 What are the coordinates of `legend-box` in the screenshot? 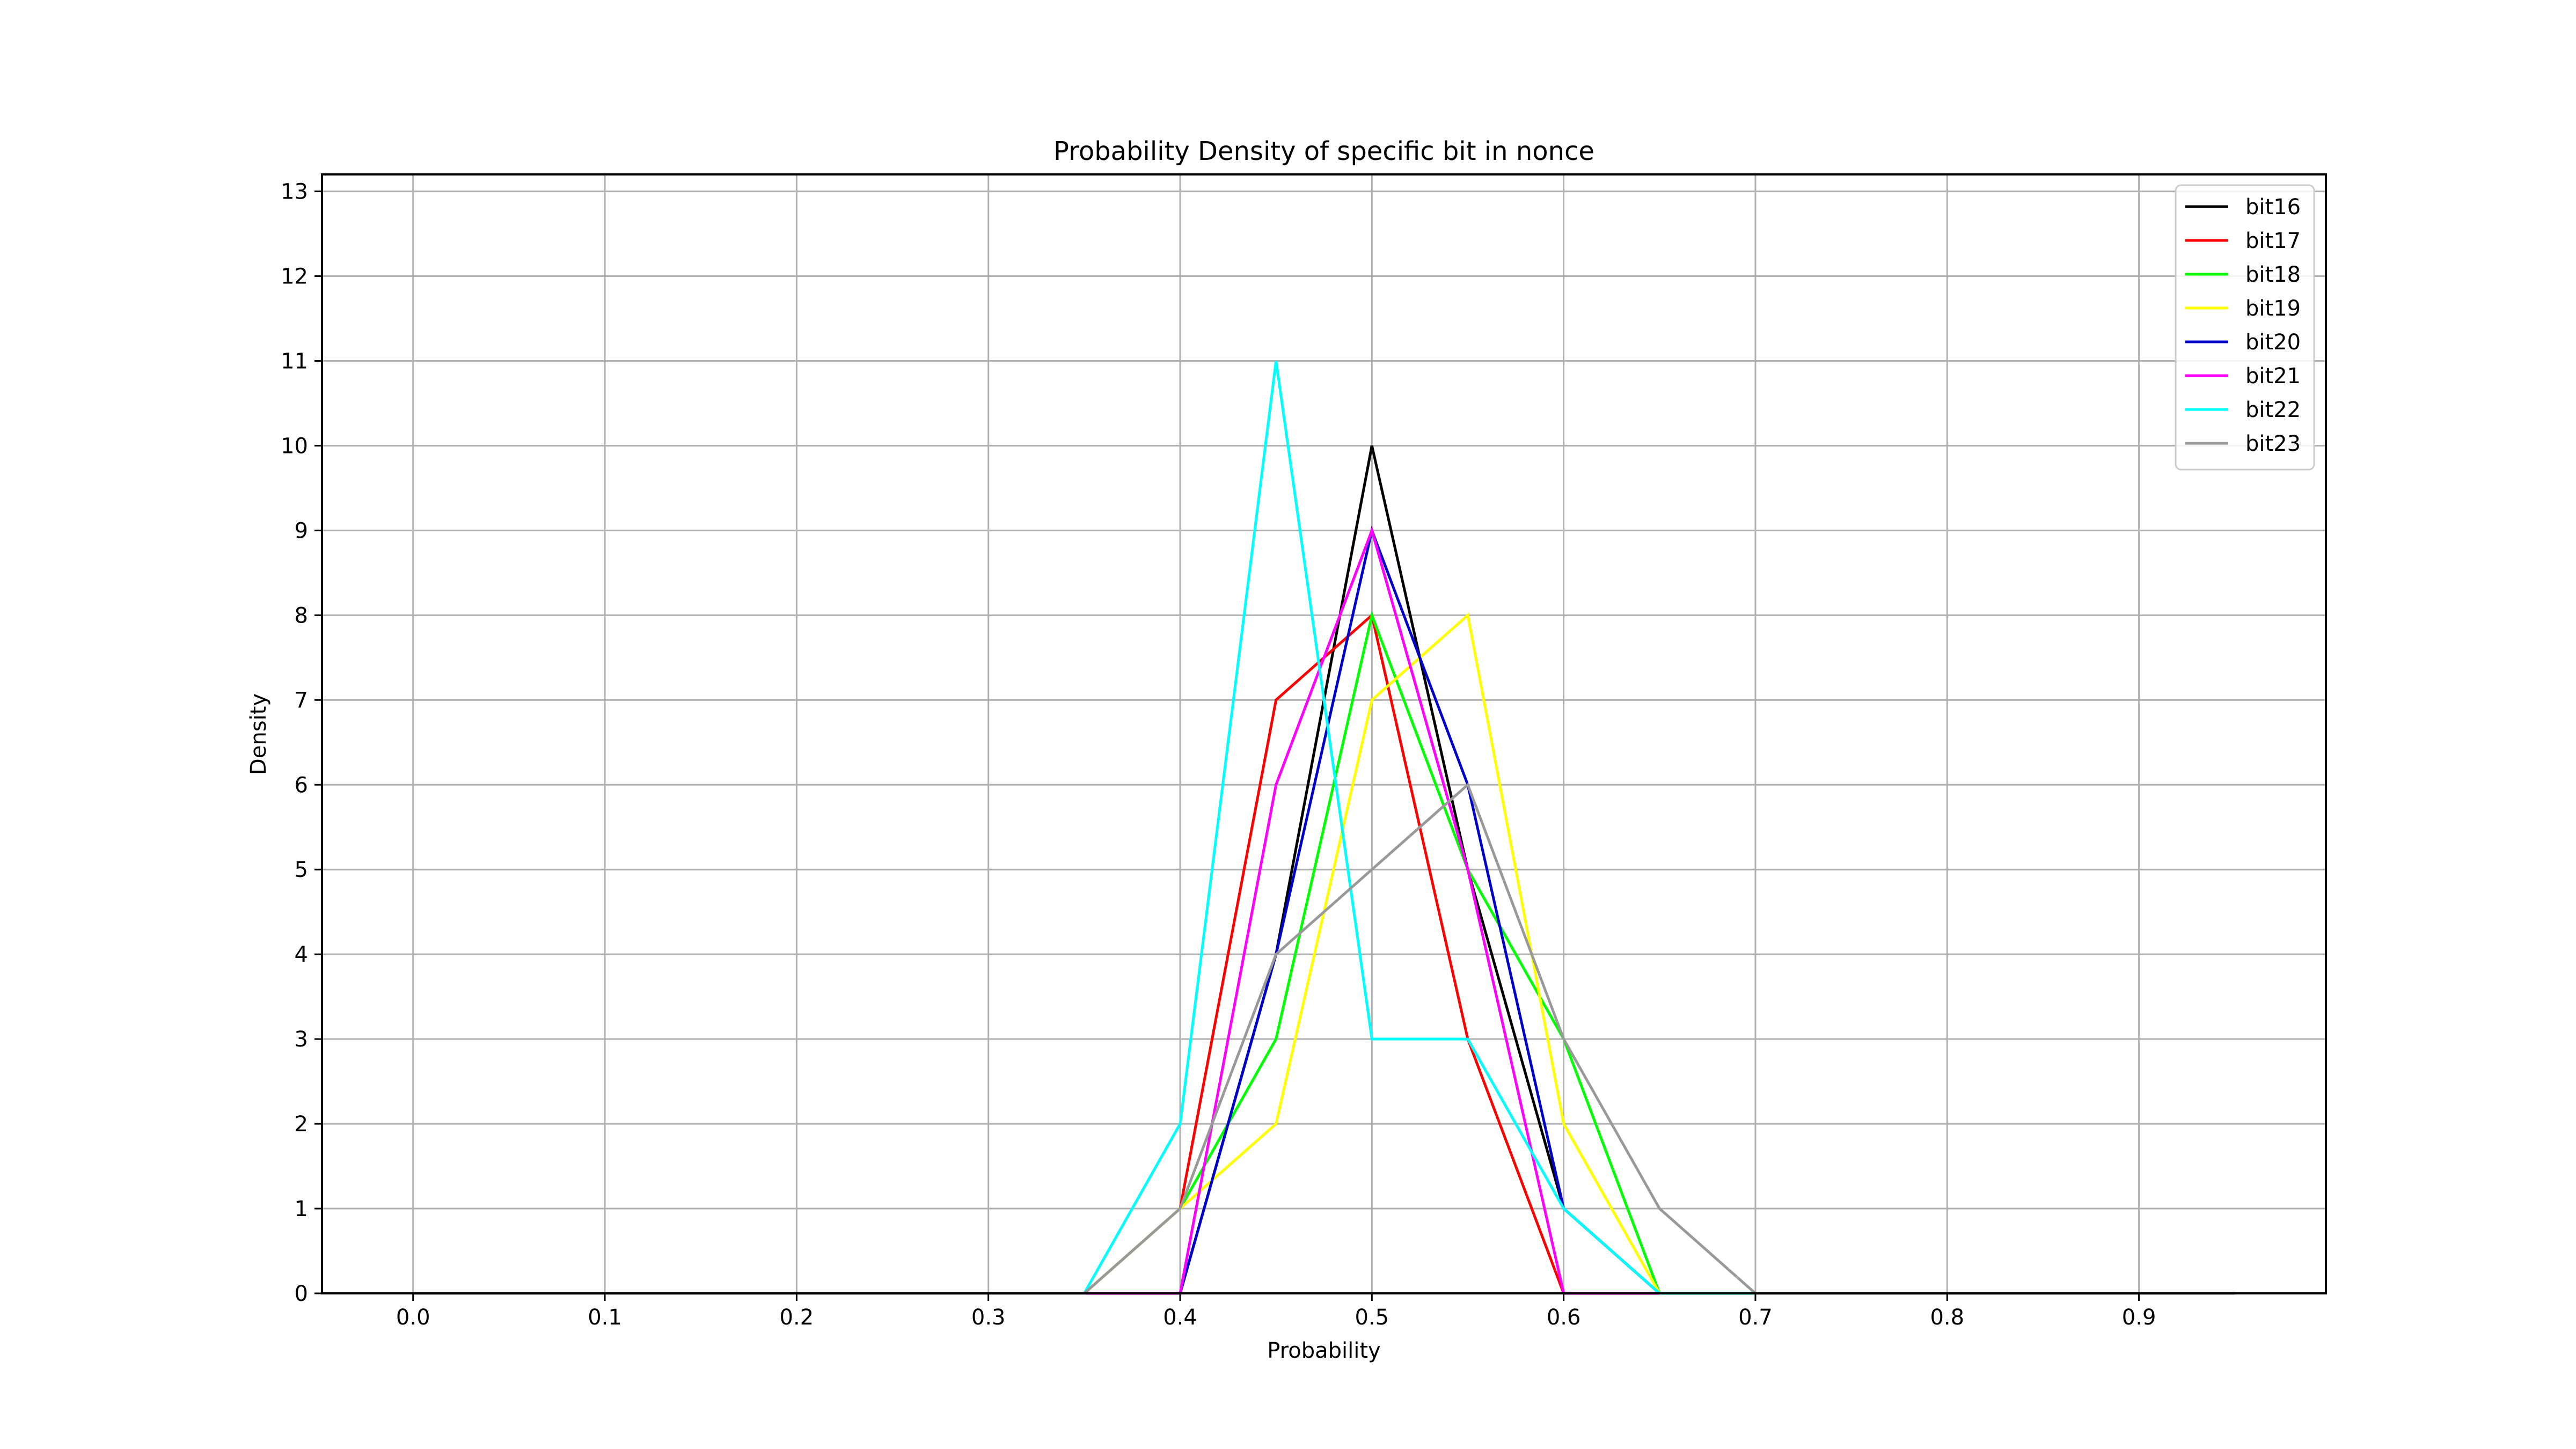 It's located at (2245, 327).